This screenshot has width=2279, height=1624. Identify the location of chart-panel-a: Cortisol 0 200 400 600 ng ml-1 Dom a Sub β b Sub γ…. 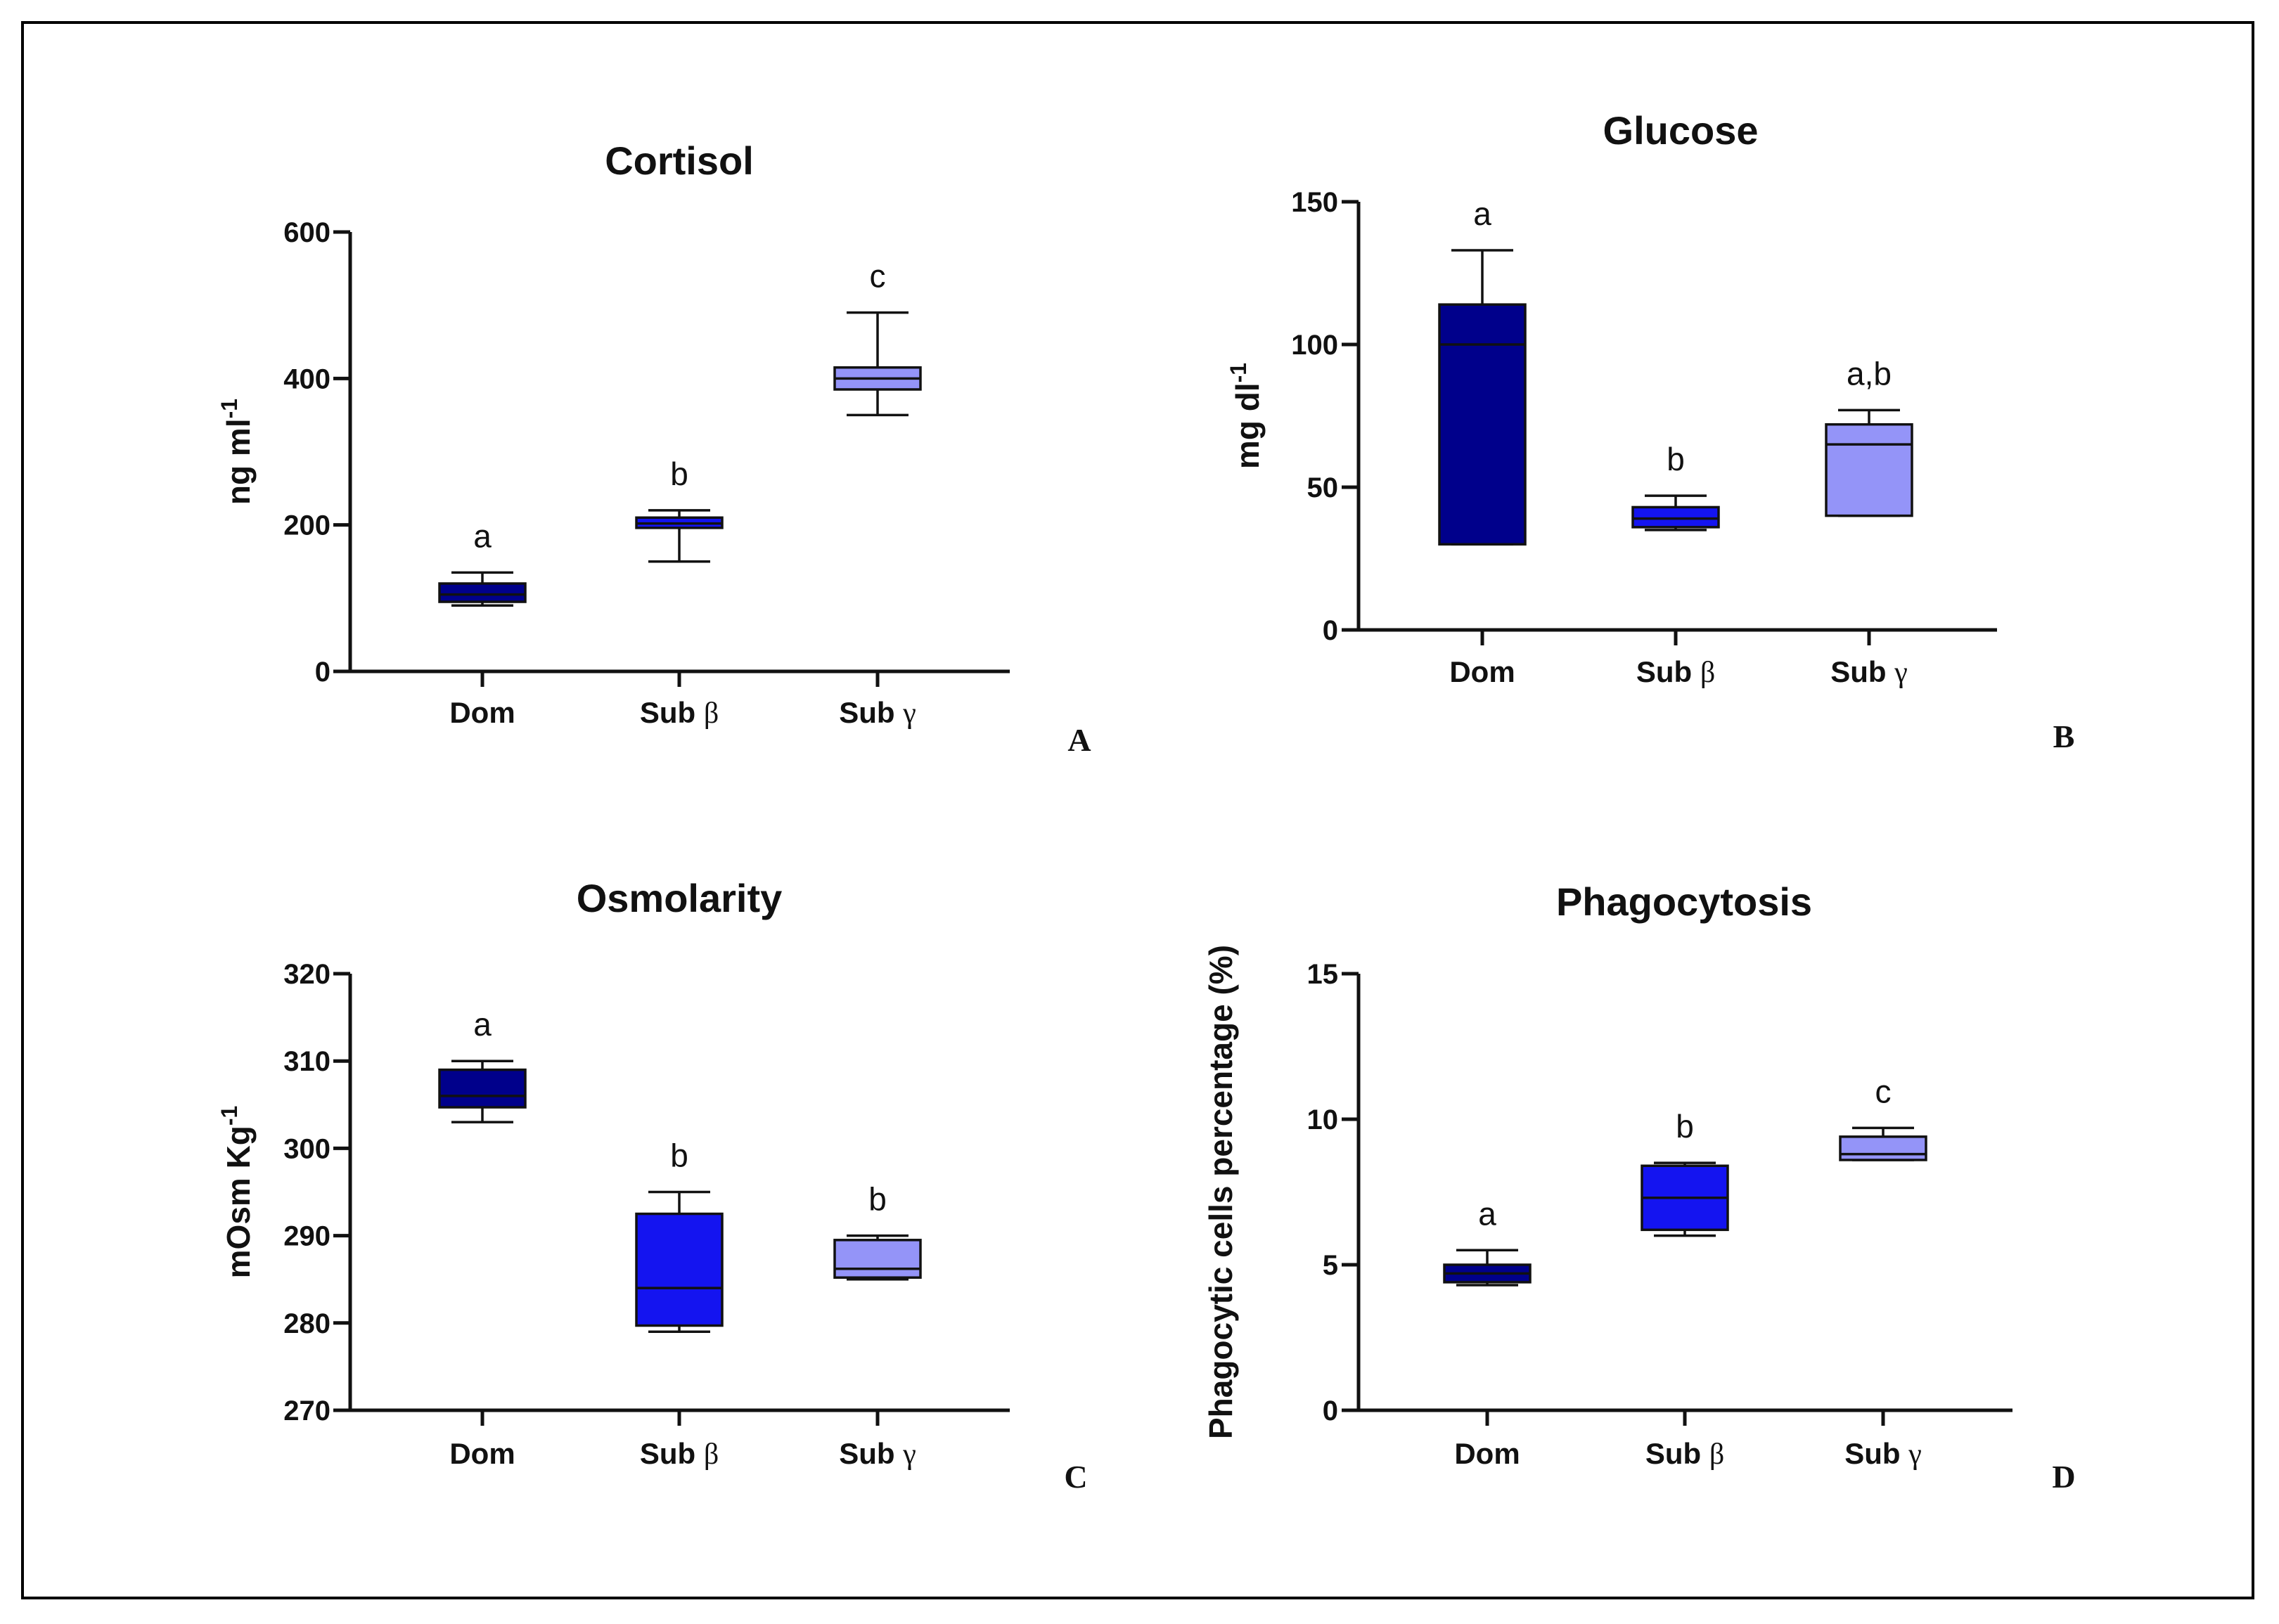
(654, 448).